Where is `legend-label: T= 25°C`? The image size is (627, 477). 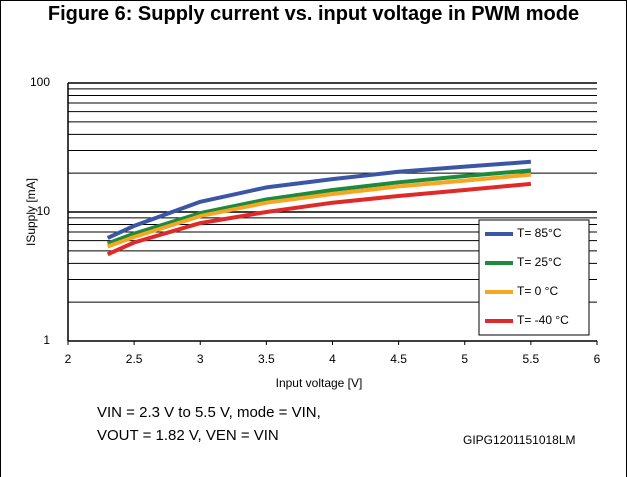 legend-label: T= 25°C is located at coordinates (539, 262).